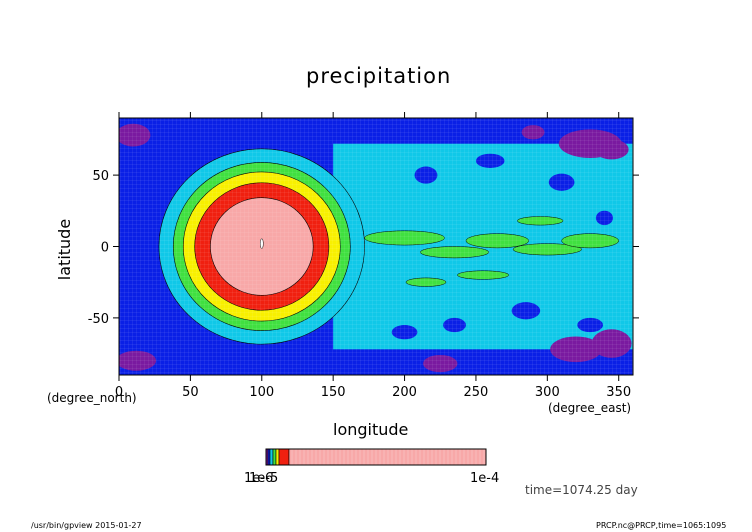 This screenshot has width=752, height=532. What do you see at coordinates (100, 176) in the screenshot?
I see `y-tick-label: 50` at bounding box center [100, 176].